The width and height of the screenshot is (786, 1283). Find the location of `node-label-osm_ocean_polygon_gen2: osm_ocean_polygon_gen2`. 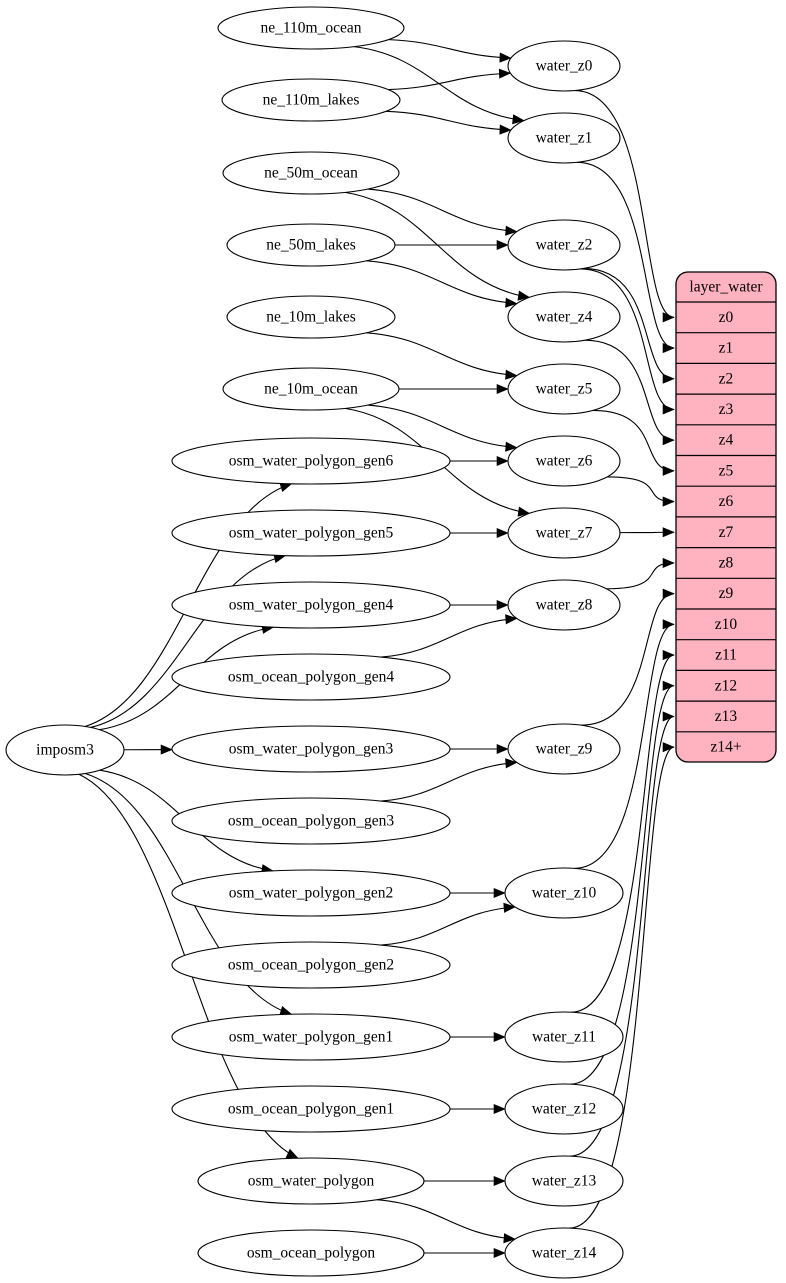

node-label-osm_ocean_polygon_gen2: osm_ocean_polygon_gen2 is located at coordinates (311, 965).